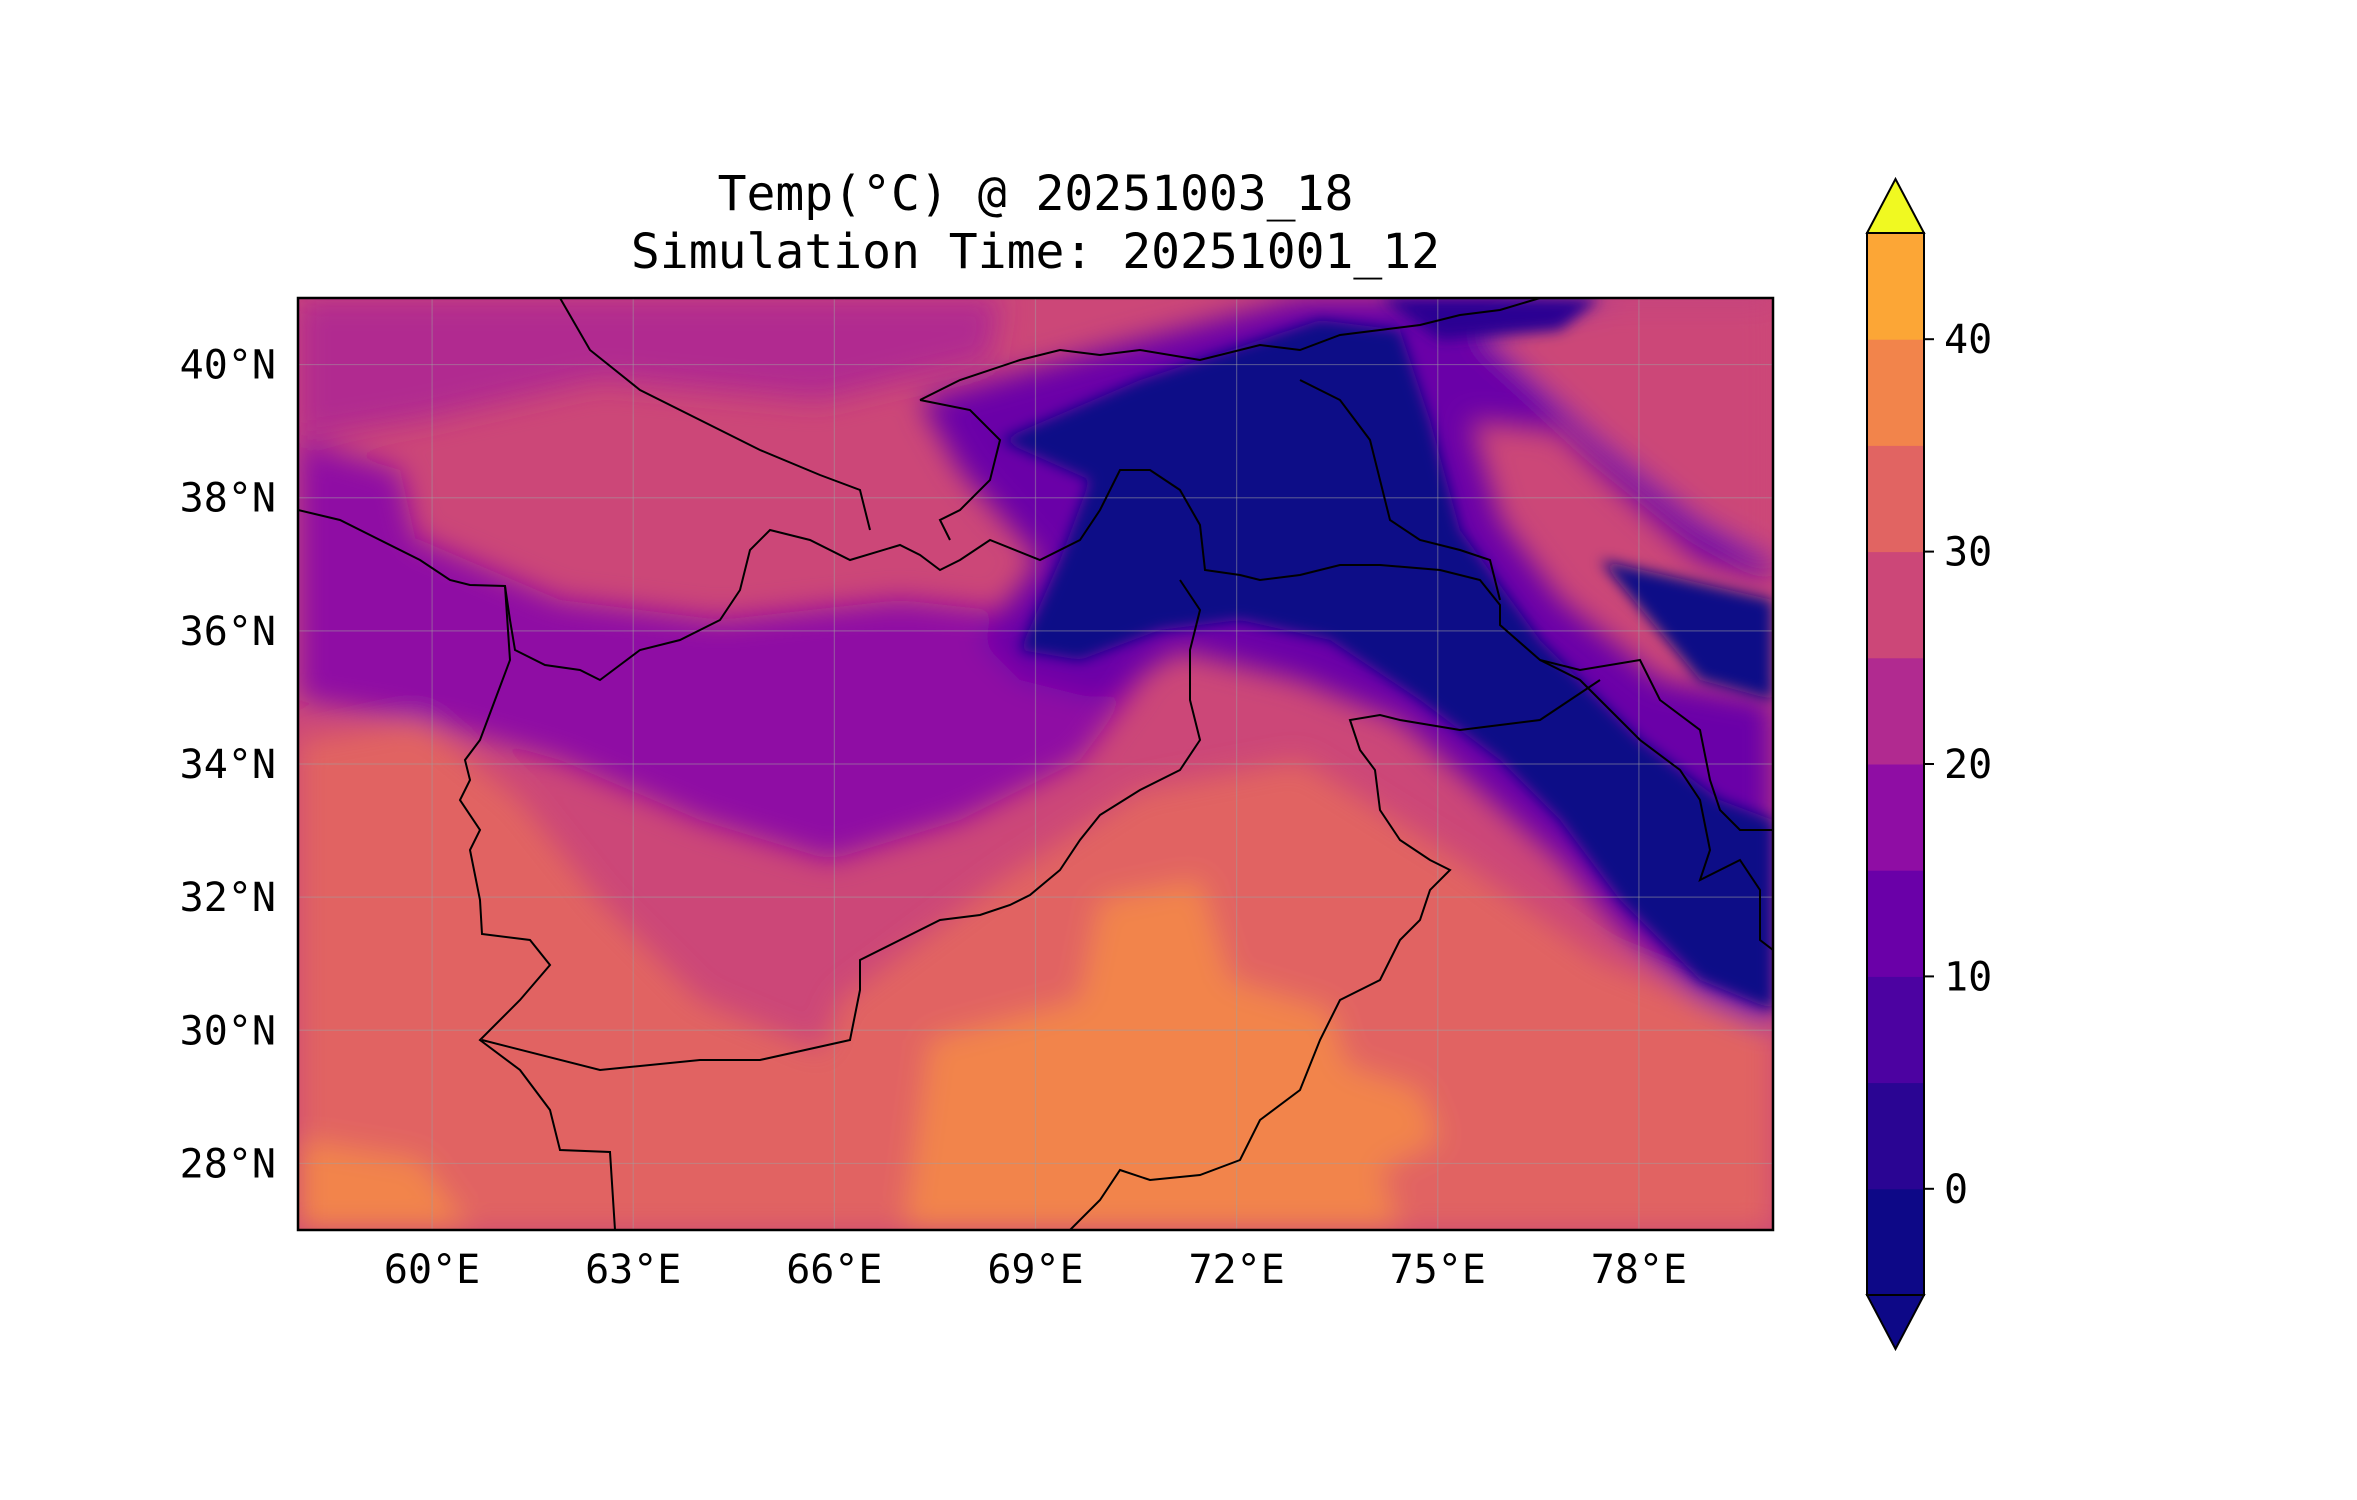 The height and width of the screenshot is (1500, 2357). What do you see at coordinates (1956, 1190) in the screenshot?
I see `colorbar-tick-label: 0` at bounding box center [1956, 1190].